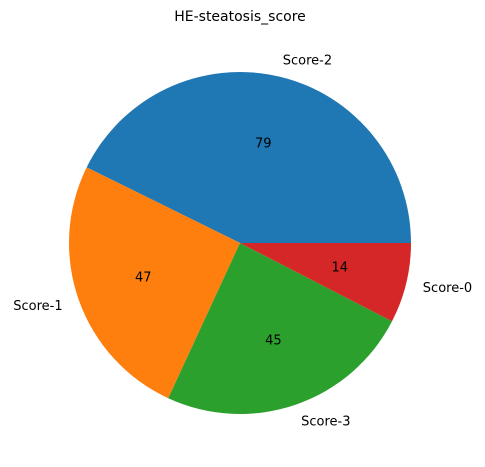 This screenshot has height=467, width=485. I want to click on slice-label-score-0: Score-0, so click(447, 288).